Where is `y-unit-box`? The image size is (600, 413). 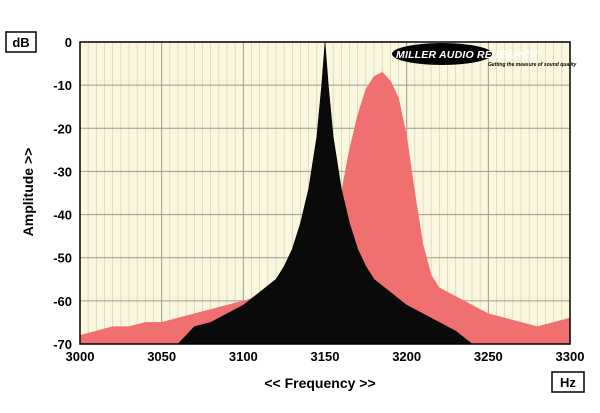
y-unit-box is located at coordinates (21, 42).